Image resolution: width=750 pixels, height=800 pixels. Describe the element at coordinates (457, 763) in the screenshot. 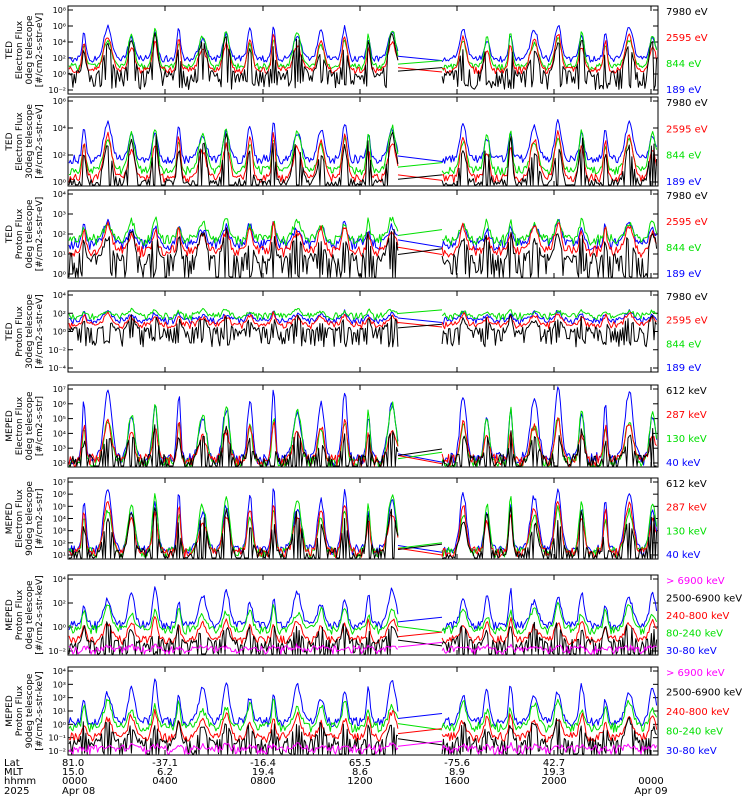

I see `x-tick-label: -75.6` at that location.